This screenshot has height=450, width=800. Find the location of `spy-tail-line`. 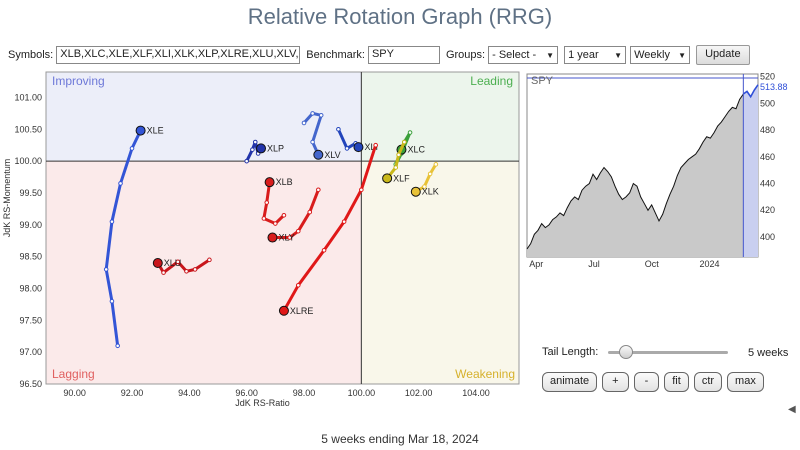

spy-tail-line is located at coordinates (750, 91).